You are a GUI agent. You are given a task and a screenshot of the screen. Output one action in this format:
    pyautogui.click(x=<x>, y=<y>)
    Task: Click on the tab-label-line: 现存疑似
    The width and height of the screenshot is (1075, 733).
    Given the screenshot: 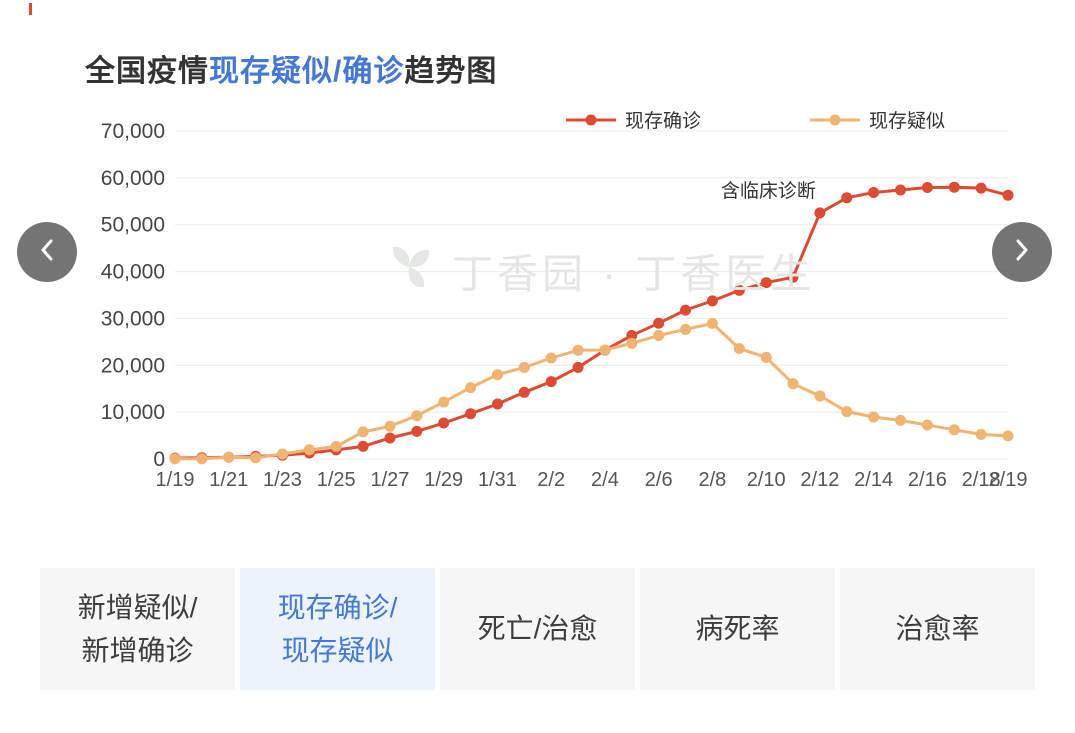 What is the action you would take?
    pyautogui.click(x=337, y=650)
    